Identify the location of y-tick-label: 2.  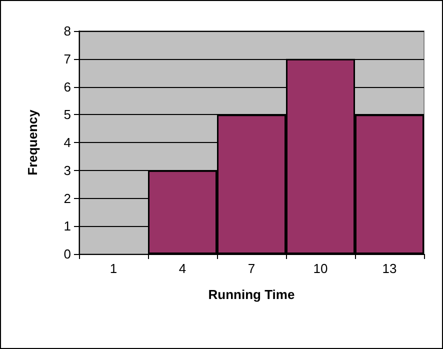
(67, 198).